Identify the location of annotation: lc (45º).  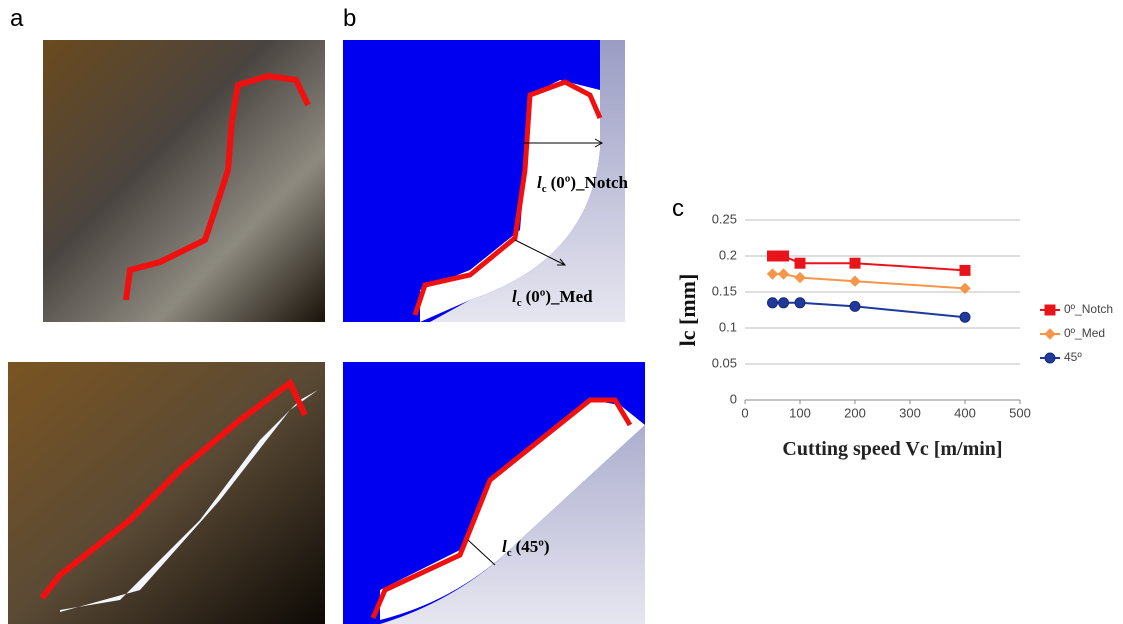
(526, 548).